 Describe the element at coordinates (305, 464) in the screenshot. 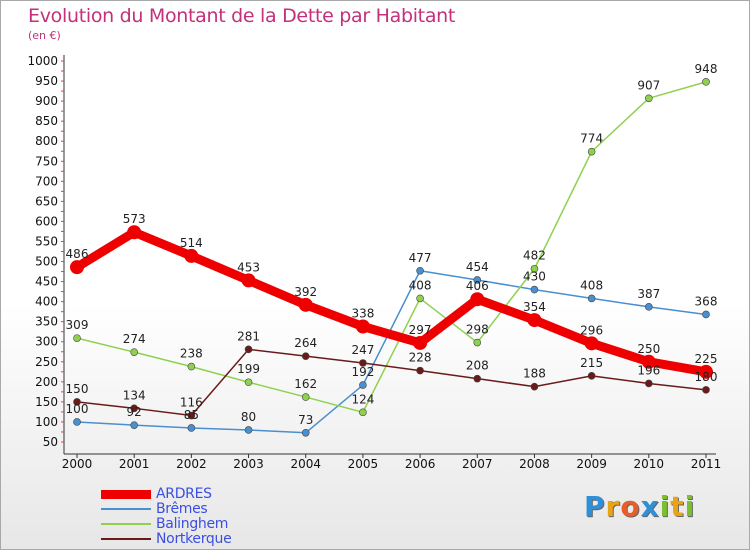

I see `x-tick-label: 2004` at that location.